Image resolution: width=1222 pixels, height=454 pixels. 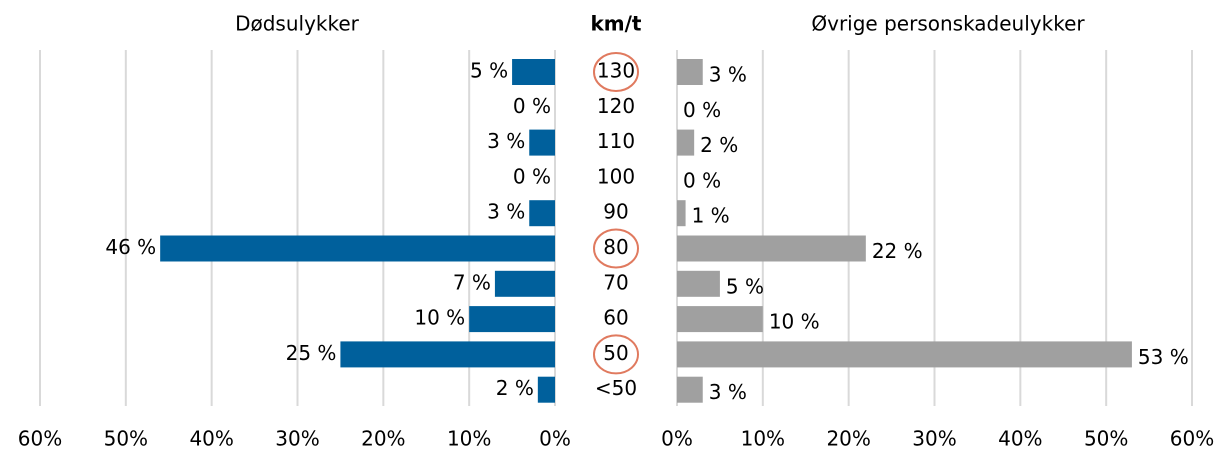 What do you see at coordinates (897, 251) in the screenshot?
I see `value-label: 22 %` at bounding box center [897, 251].